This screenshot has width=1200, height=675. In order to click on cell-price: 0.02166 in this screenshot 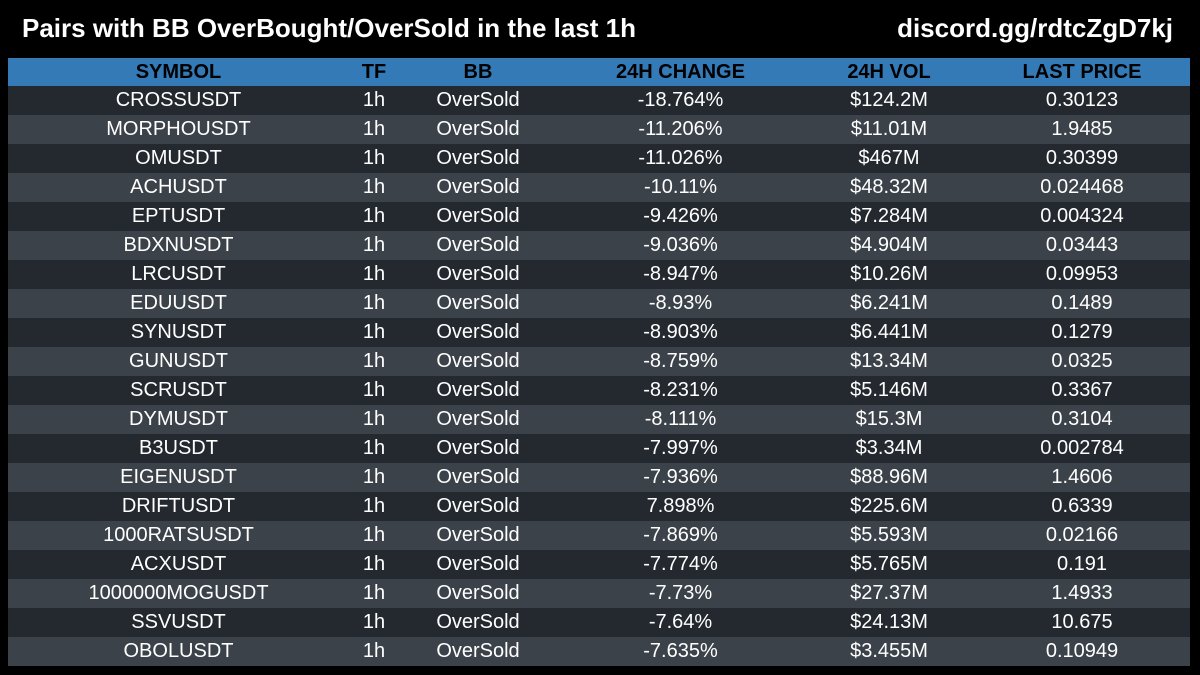, I will do `click(1082, 535)`.